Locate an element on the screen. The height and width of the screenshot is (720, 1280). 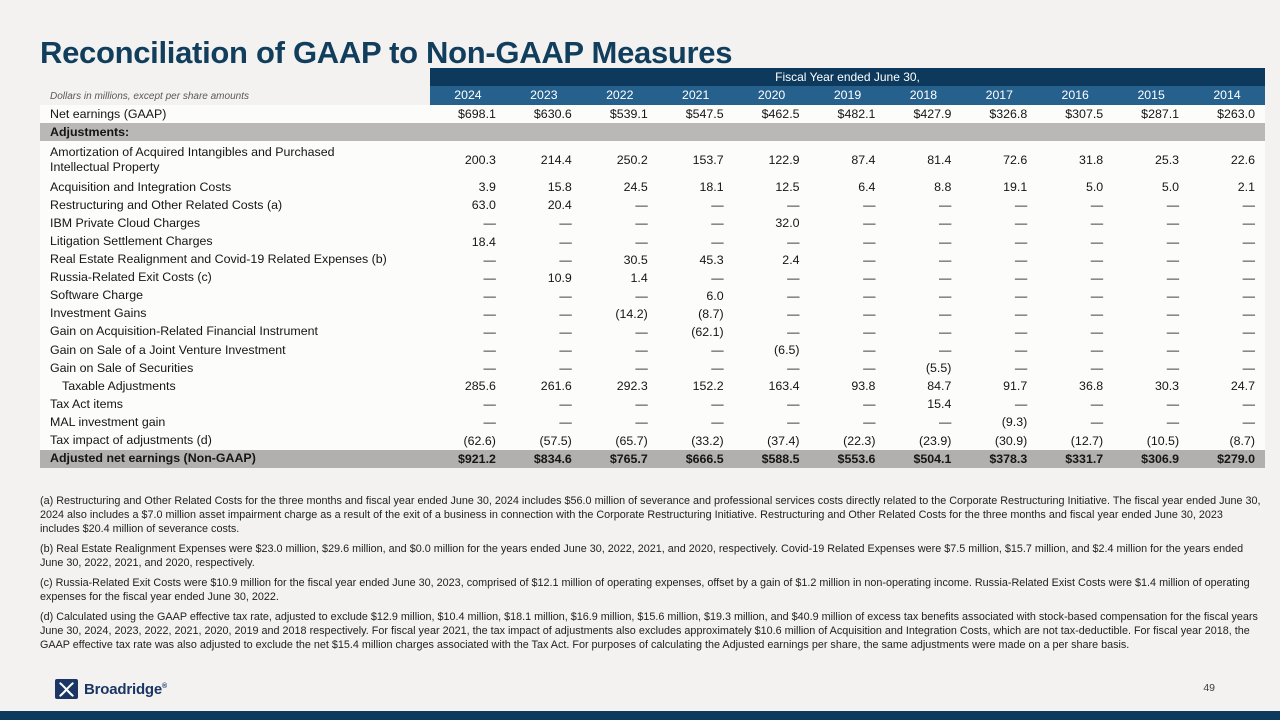
row-label: IBM Private Cloud Charges is located at coordinates (125, 222).